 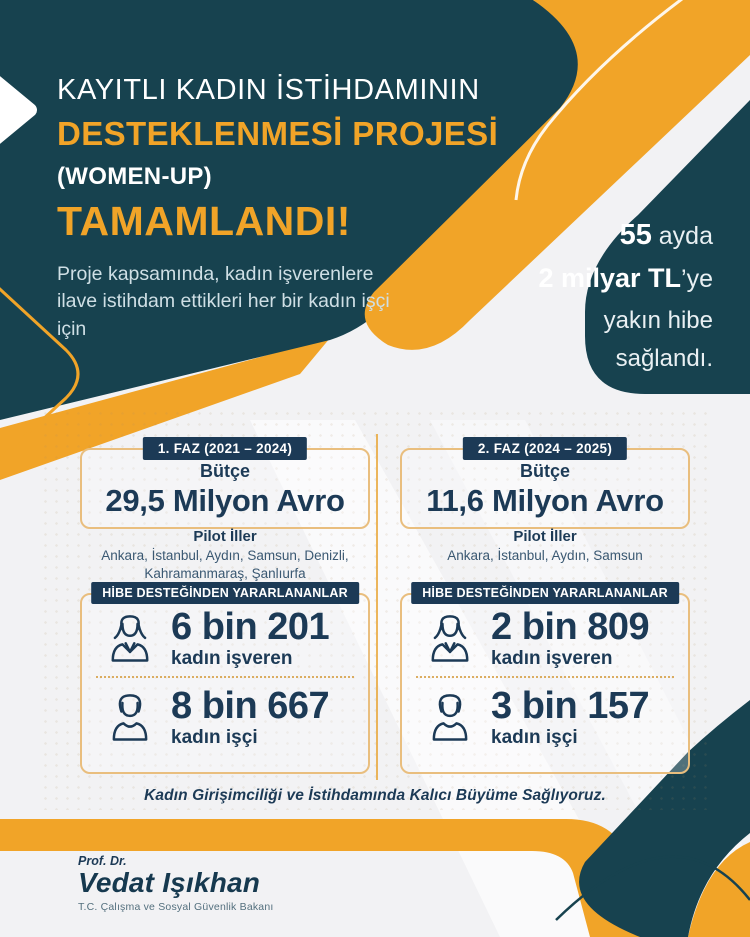 I want to click on title-line-2: DESTEKLENMESİ PROJESİ, so click(x=278, y=133).